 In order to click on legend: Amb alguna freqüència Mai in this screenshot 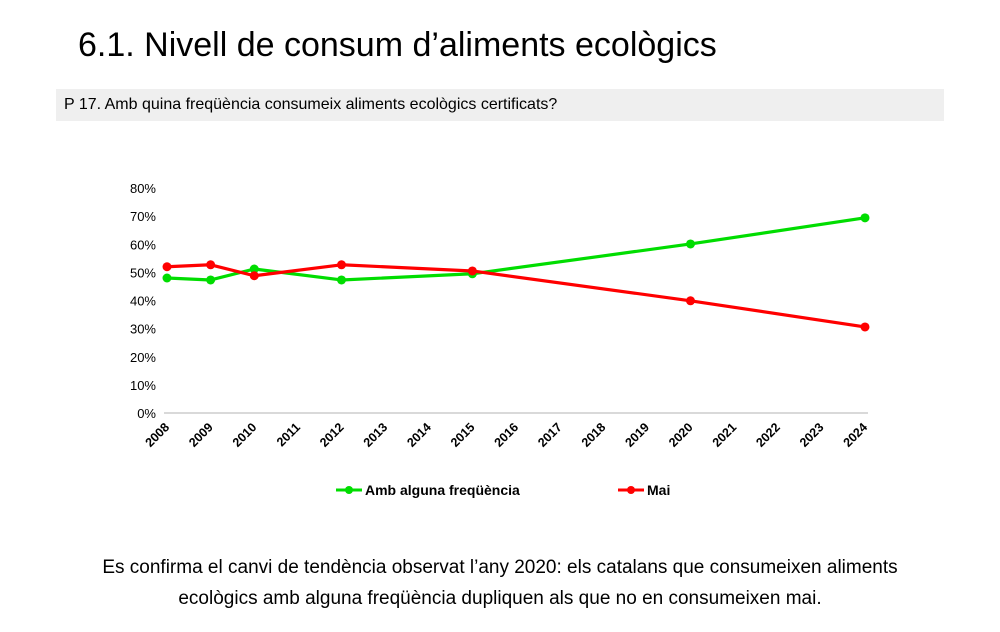, I will do `click(503, 490)`.